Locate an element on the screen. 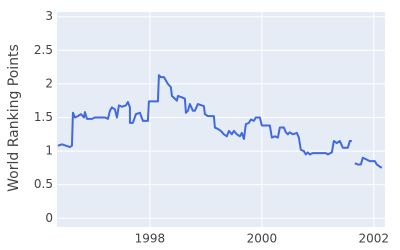  x-tick-label: 2002 is located at coordinates (374, 239).